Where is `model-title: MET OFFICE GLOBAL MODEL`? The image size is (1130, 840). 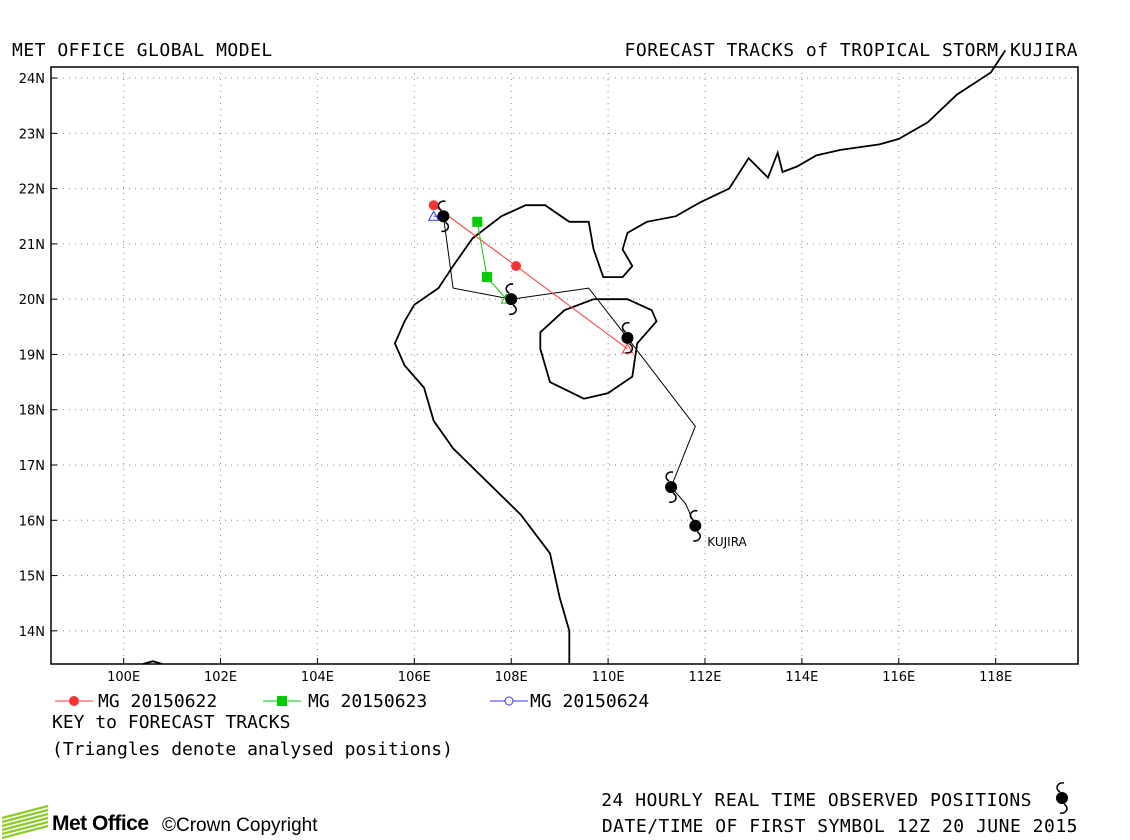 model-title: MET OFFICE GLOBAL MODEL is located at coordinates (142, 50).